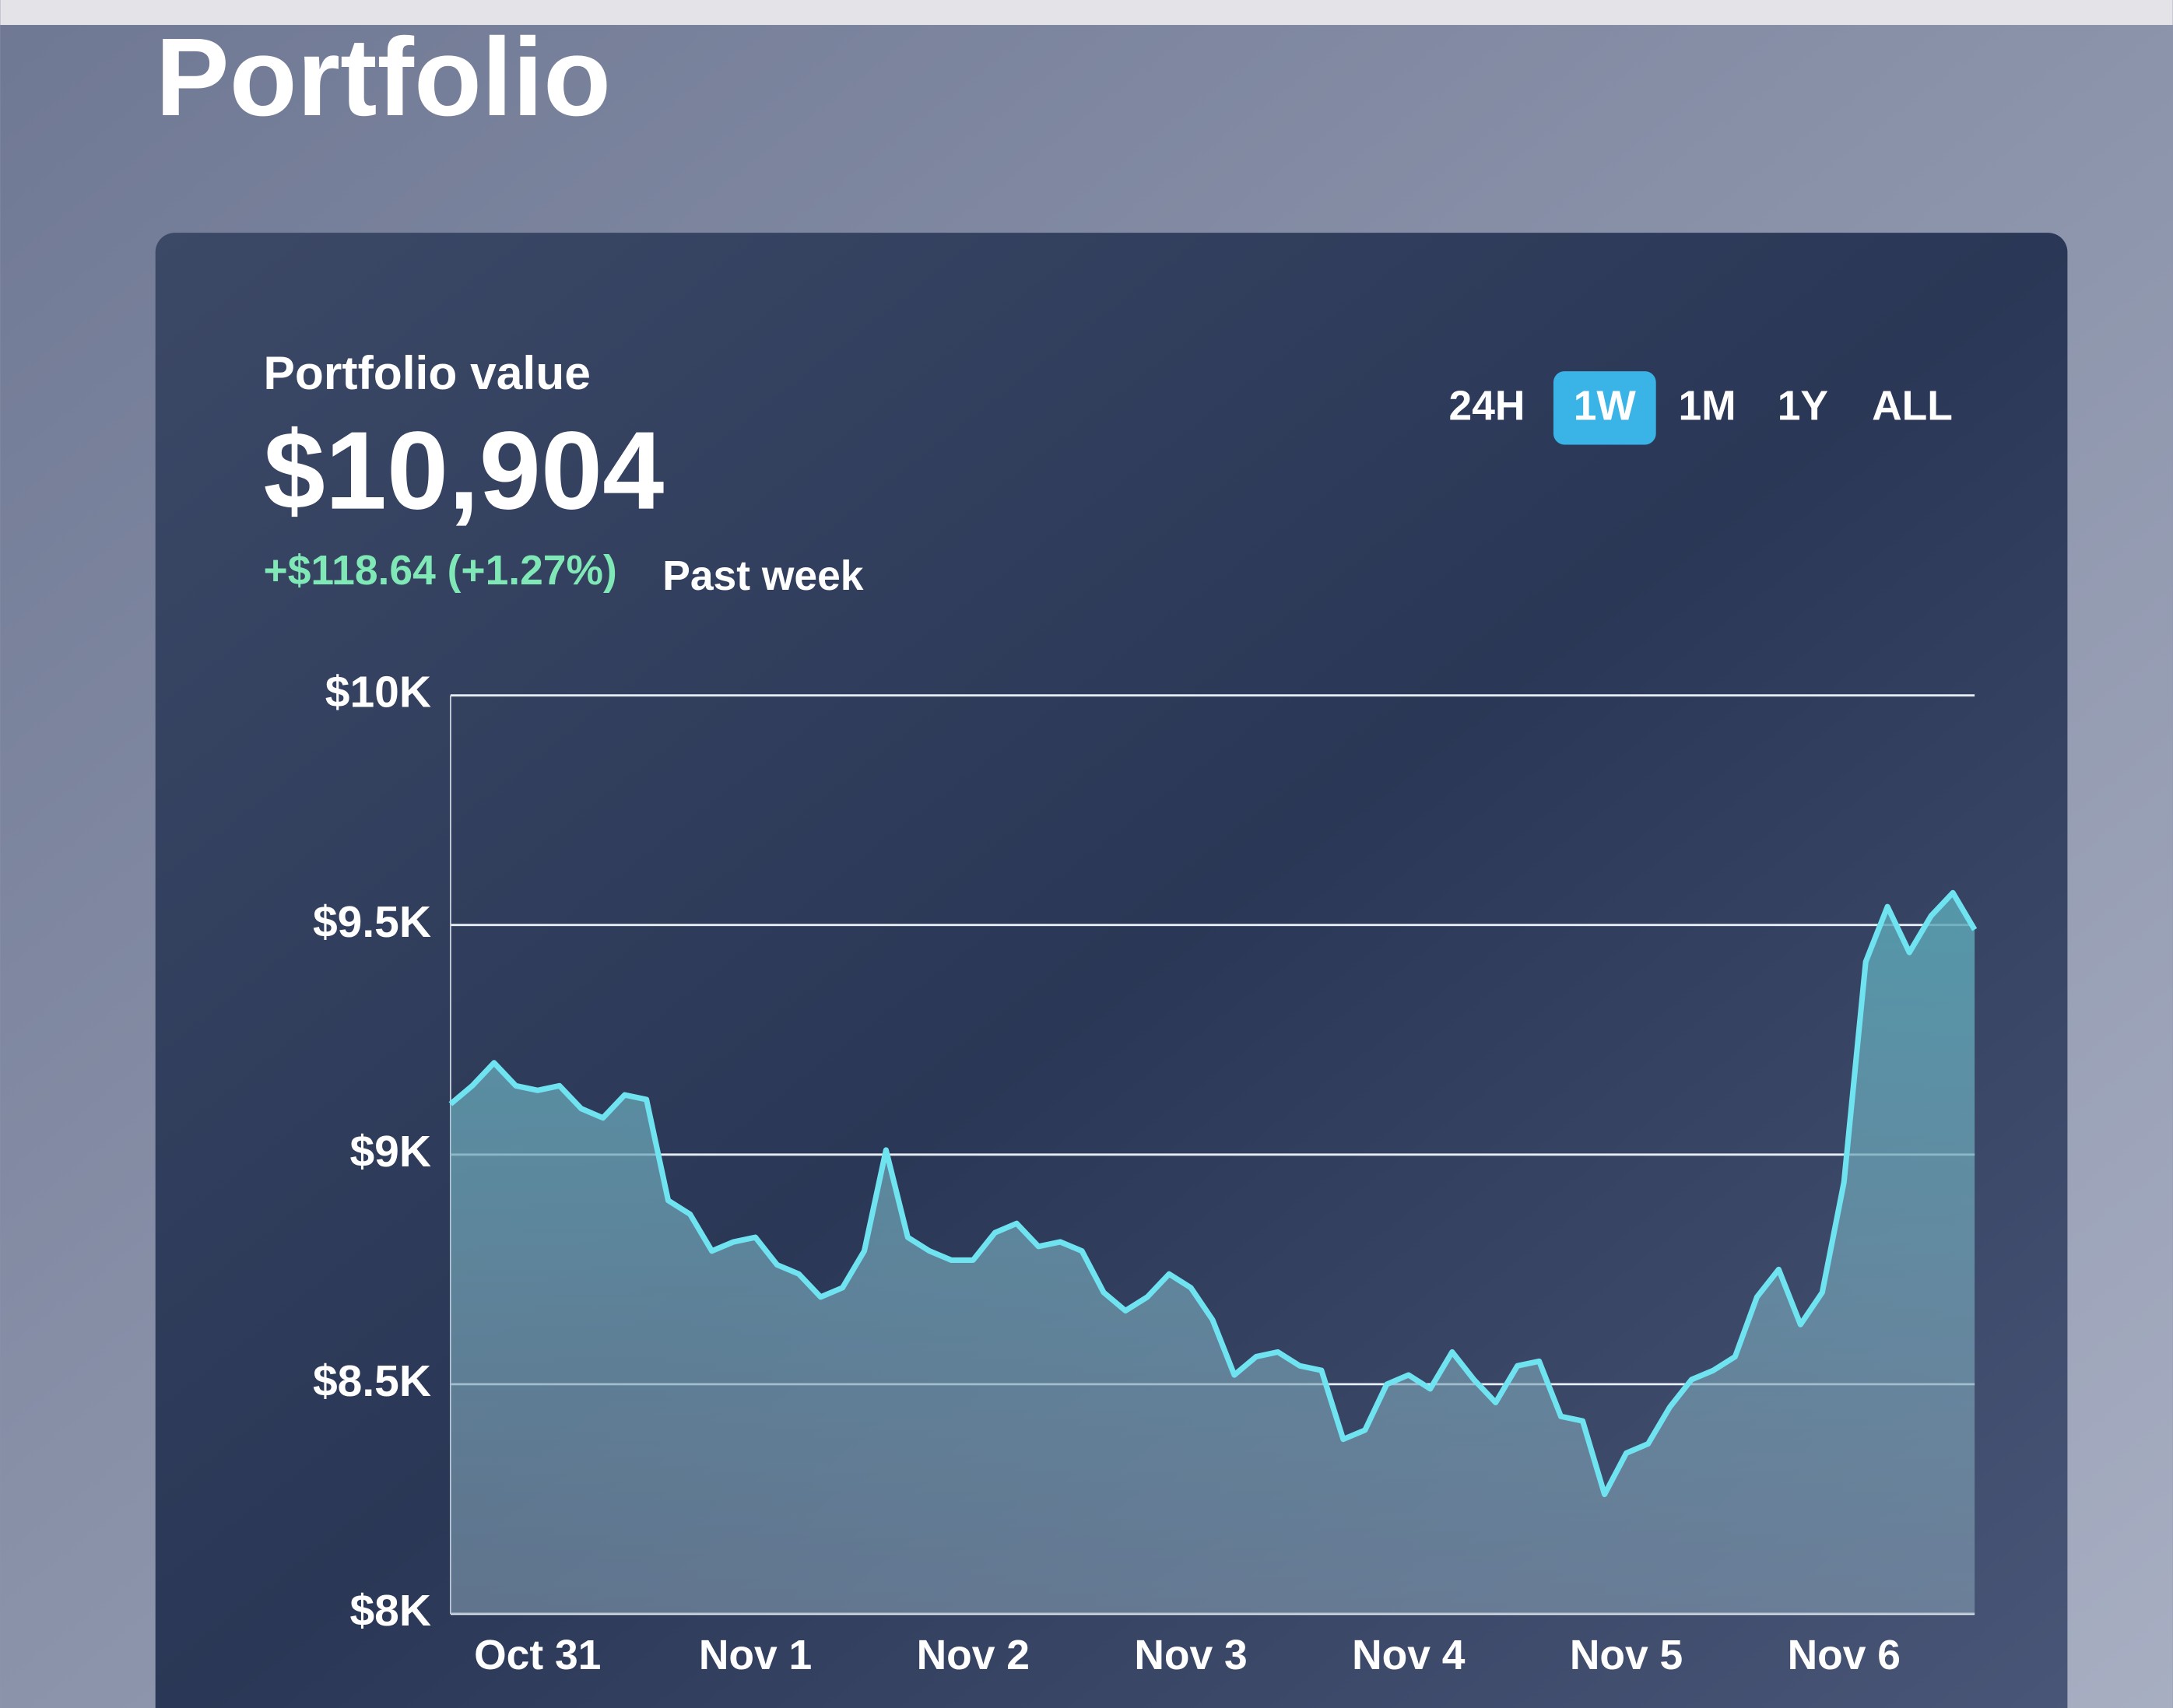 Image resolution: width=2173 pixels, height=1708 pixels. Describe the element at coordinates (756, 1655) in the screenshot. I see `x-tick-label: Nov 1` at that location.